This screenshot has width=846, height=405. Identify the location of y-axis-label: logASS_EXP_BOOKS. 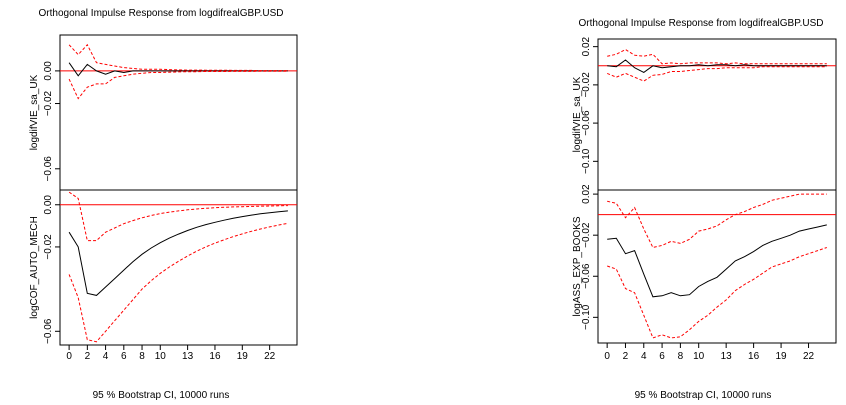
(577, 266).